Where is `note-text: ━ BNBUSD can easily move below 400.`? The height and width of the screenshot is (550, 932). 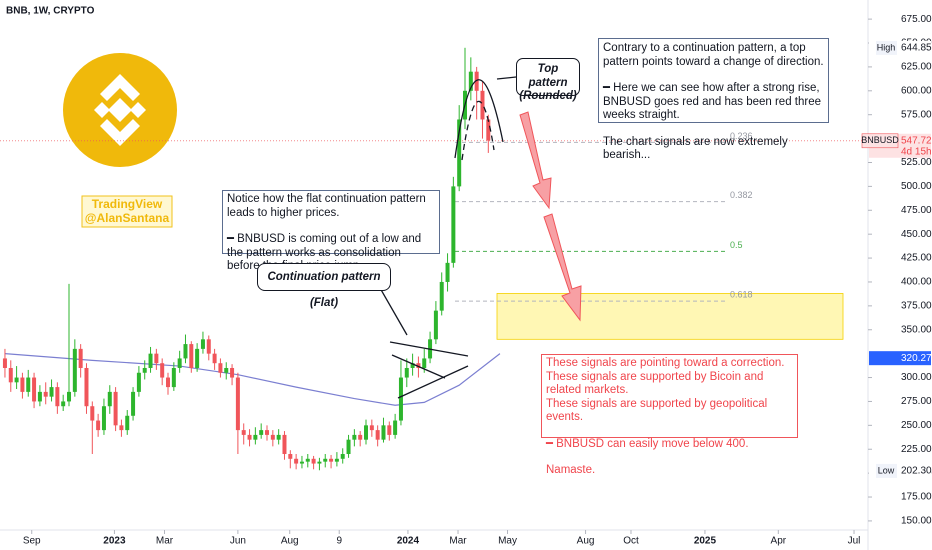
note-text: ━ BNBUSD can easily move below 400. is located at coordinates (647, 443).